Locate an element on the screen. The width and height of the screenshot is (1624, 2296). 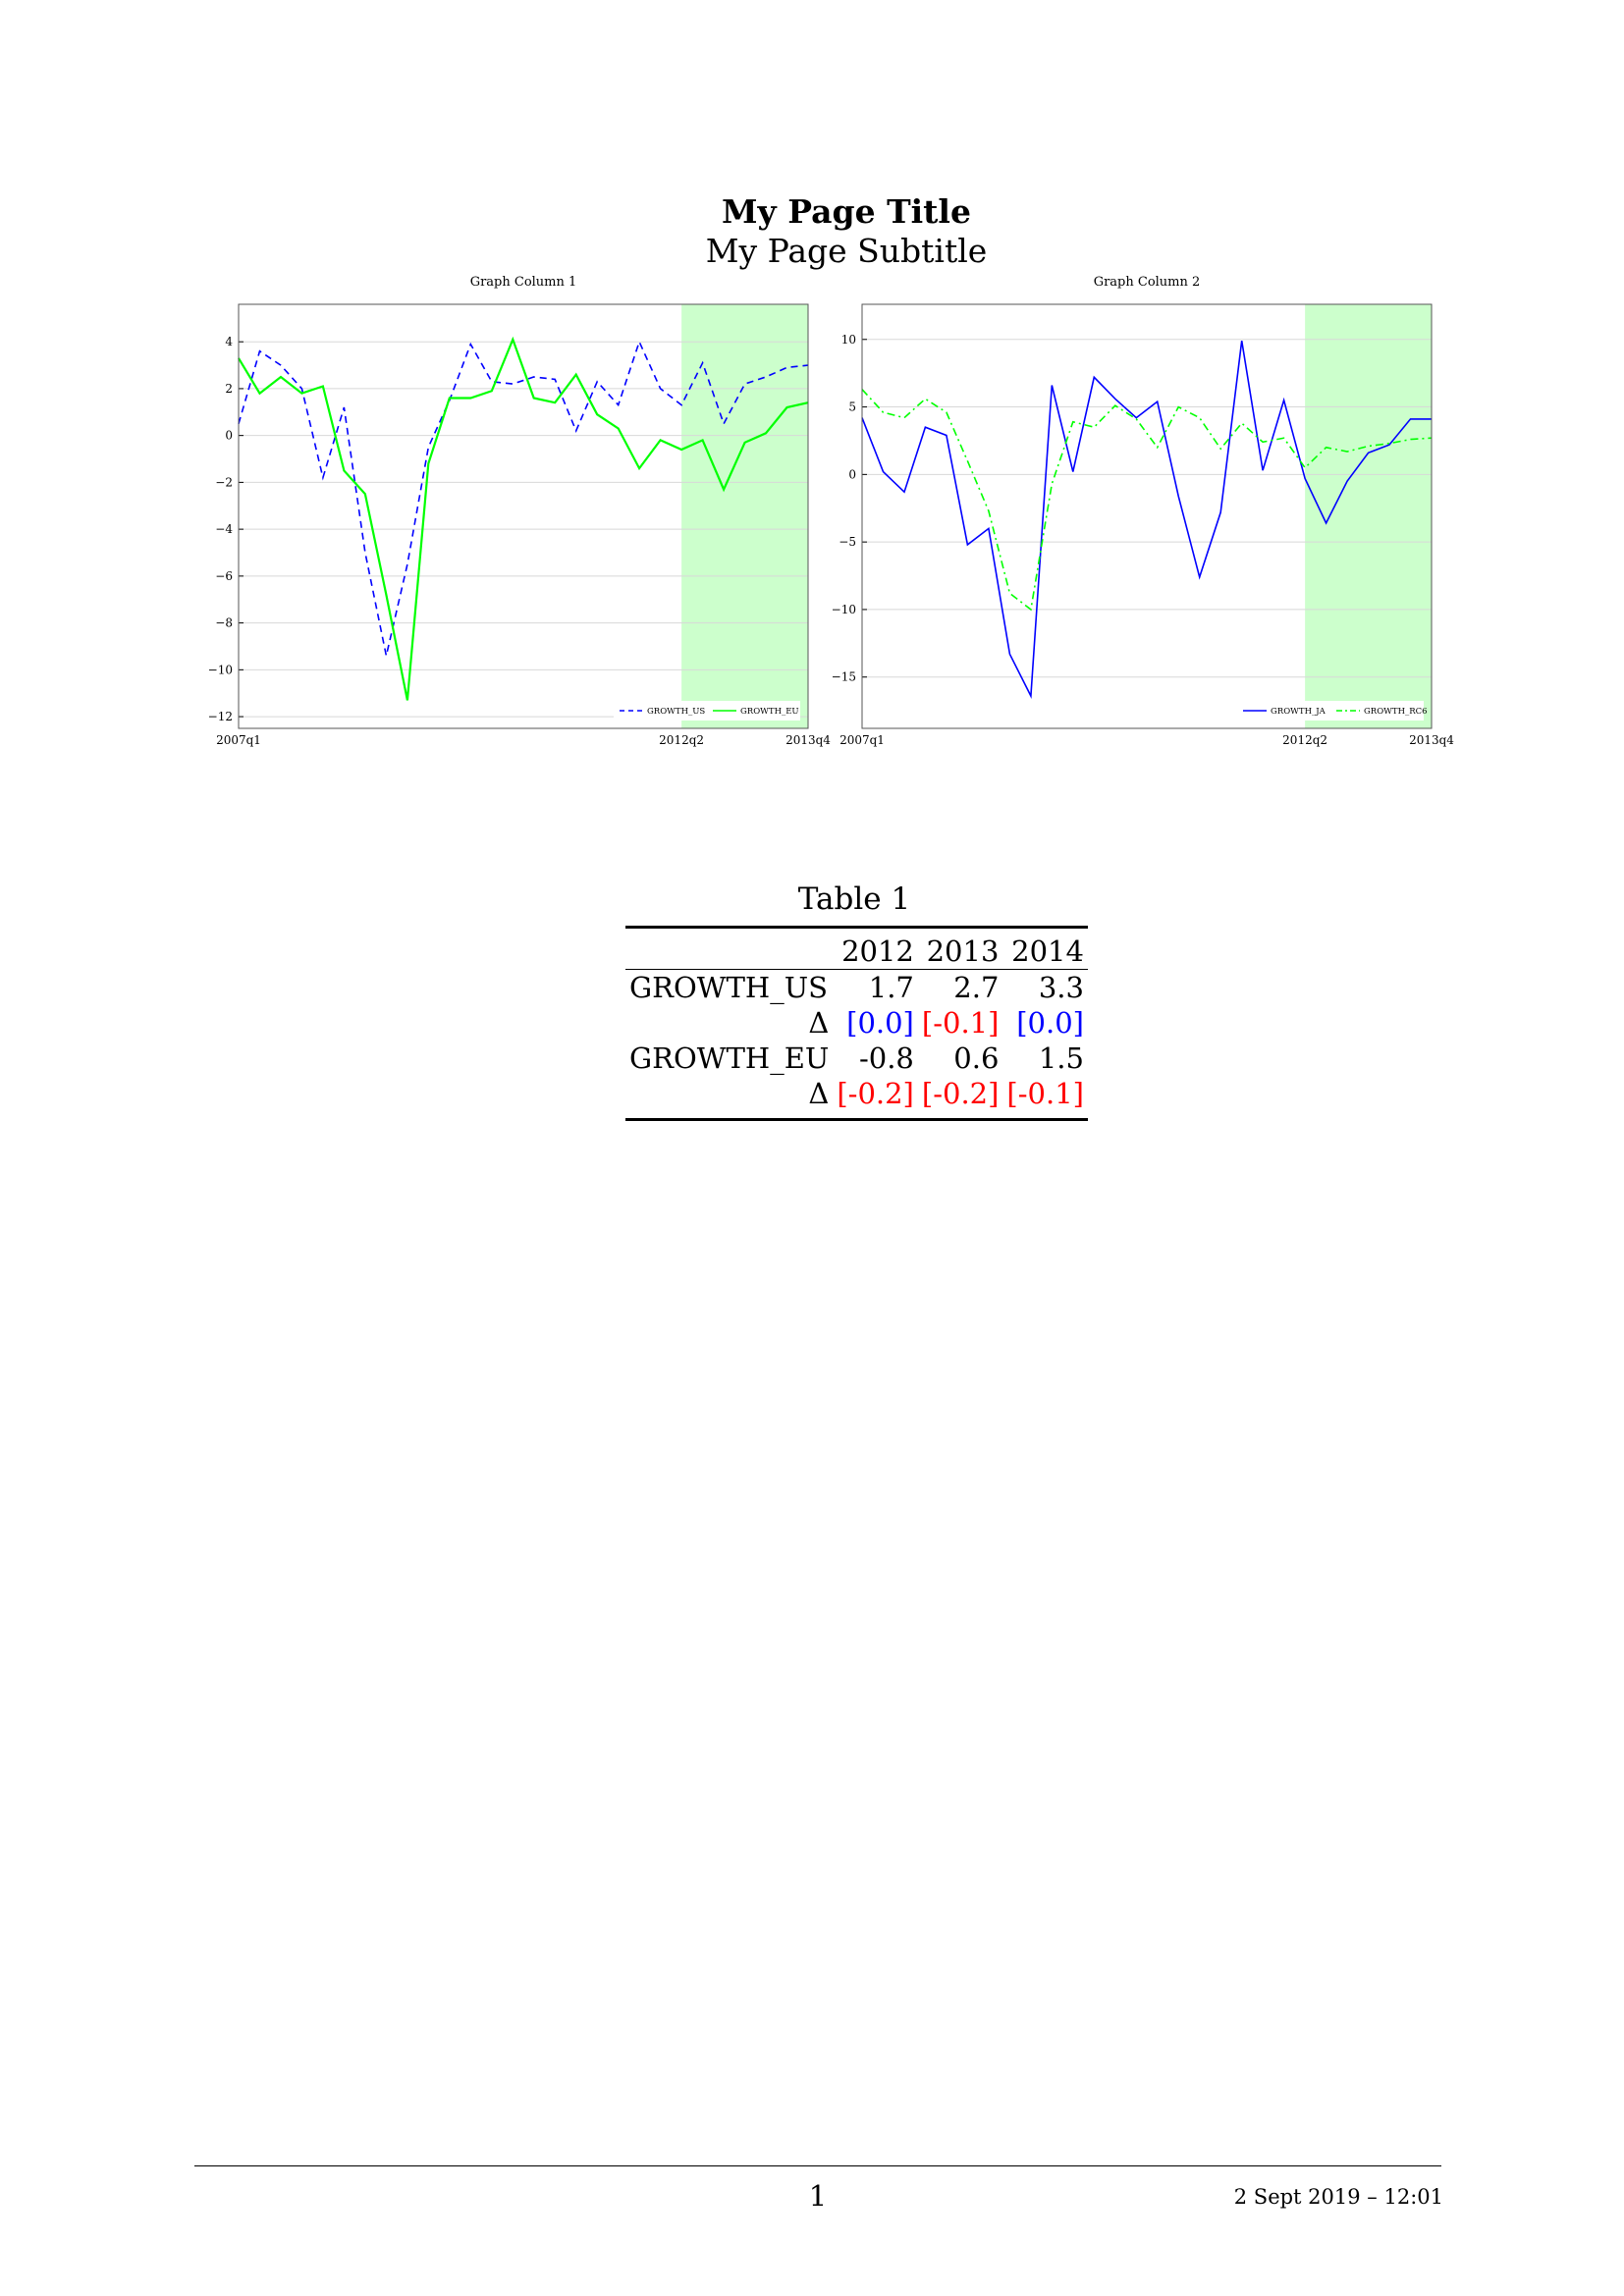
footer-date: 2 Sept 2019 – 12:01 is located at coordinates (1338, 2197).